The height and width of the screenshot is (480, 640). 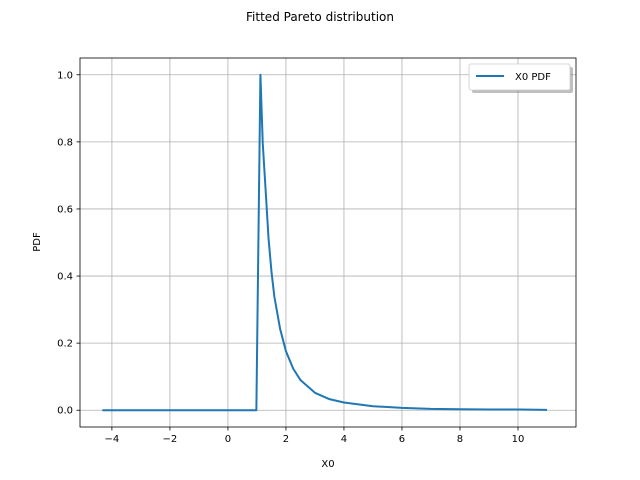 What do you see at coordinates (402, 439) in the screenshot?
I see `x-tick-label: 6` at bounding box center [402, 439].